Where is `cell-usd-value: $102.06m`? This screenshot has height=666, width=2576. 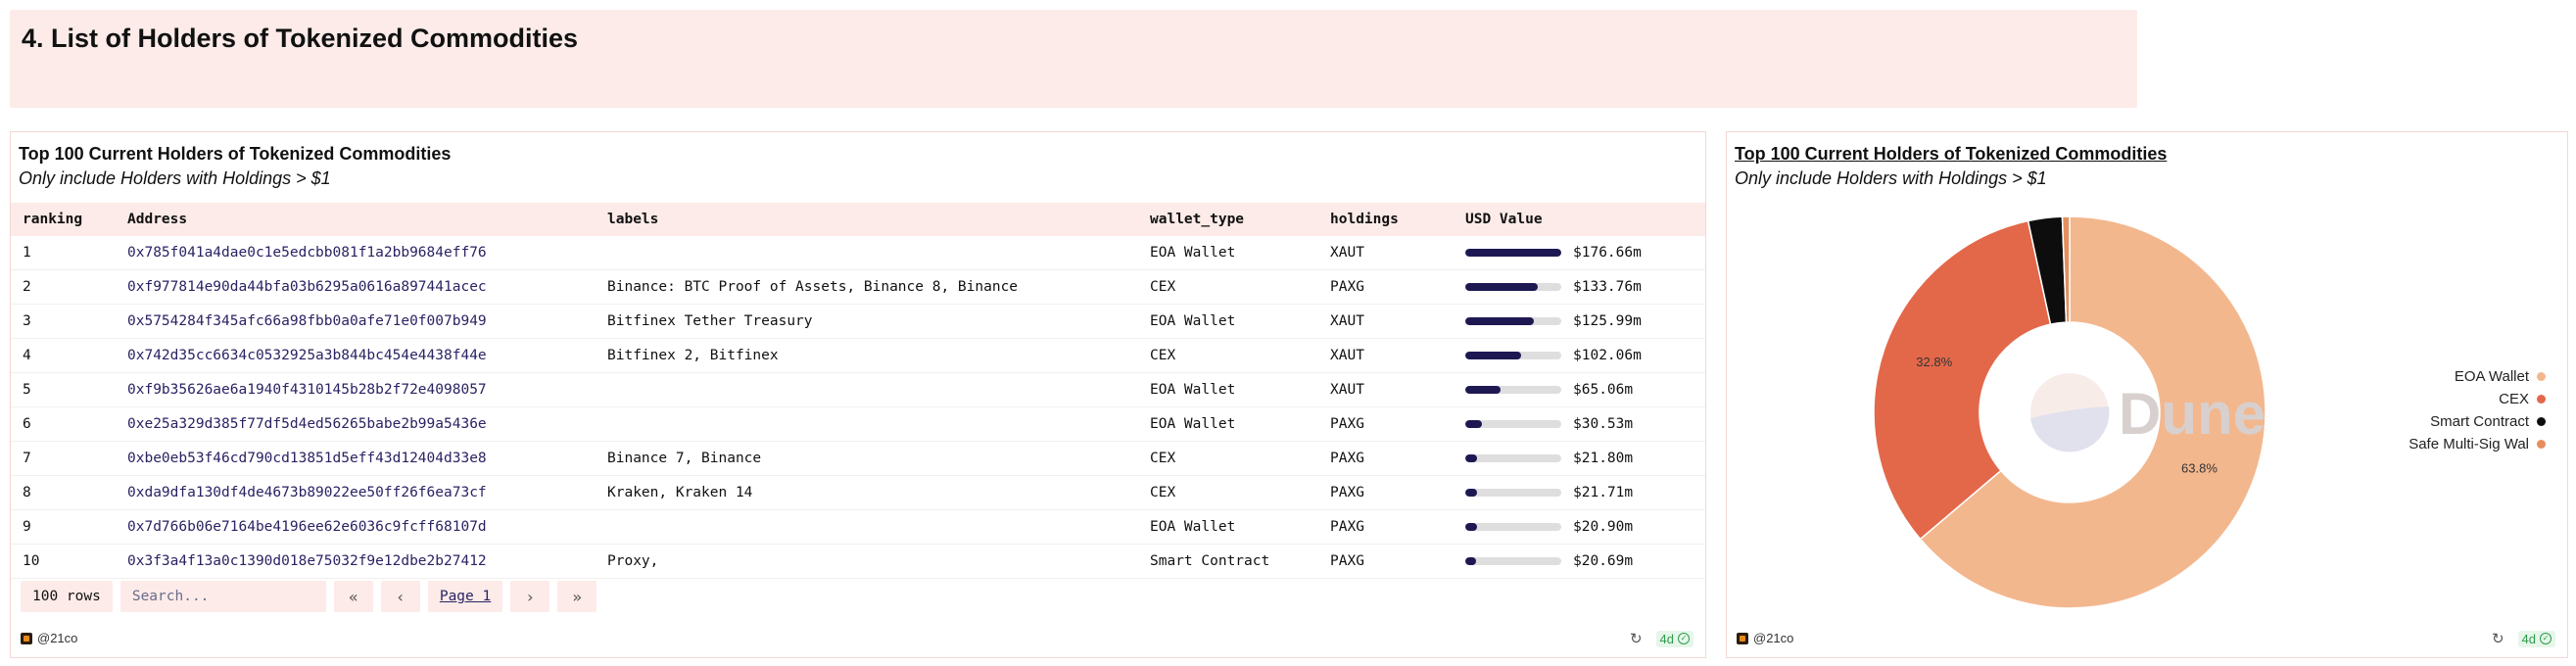 cell-usd-value: $102.06m is located at coordinates (1576, 356).